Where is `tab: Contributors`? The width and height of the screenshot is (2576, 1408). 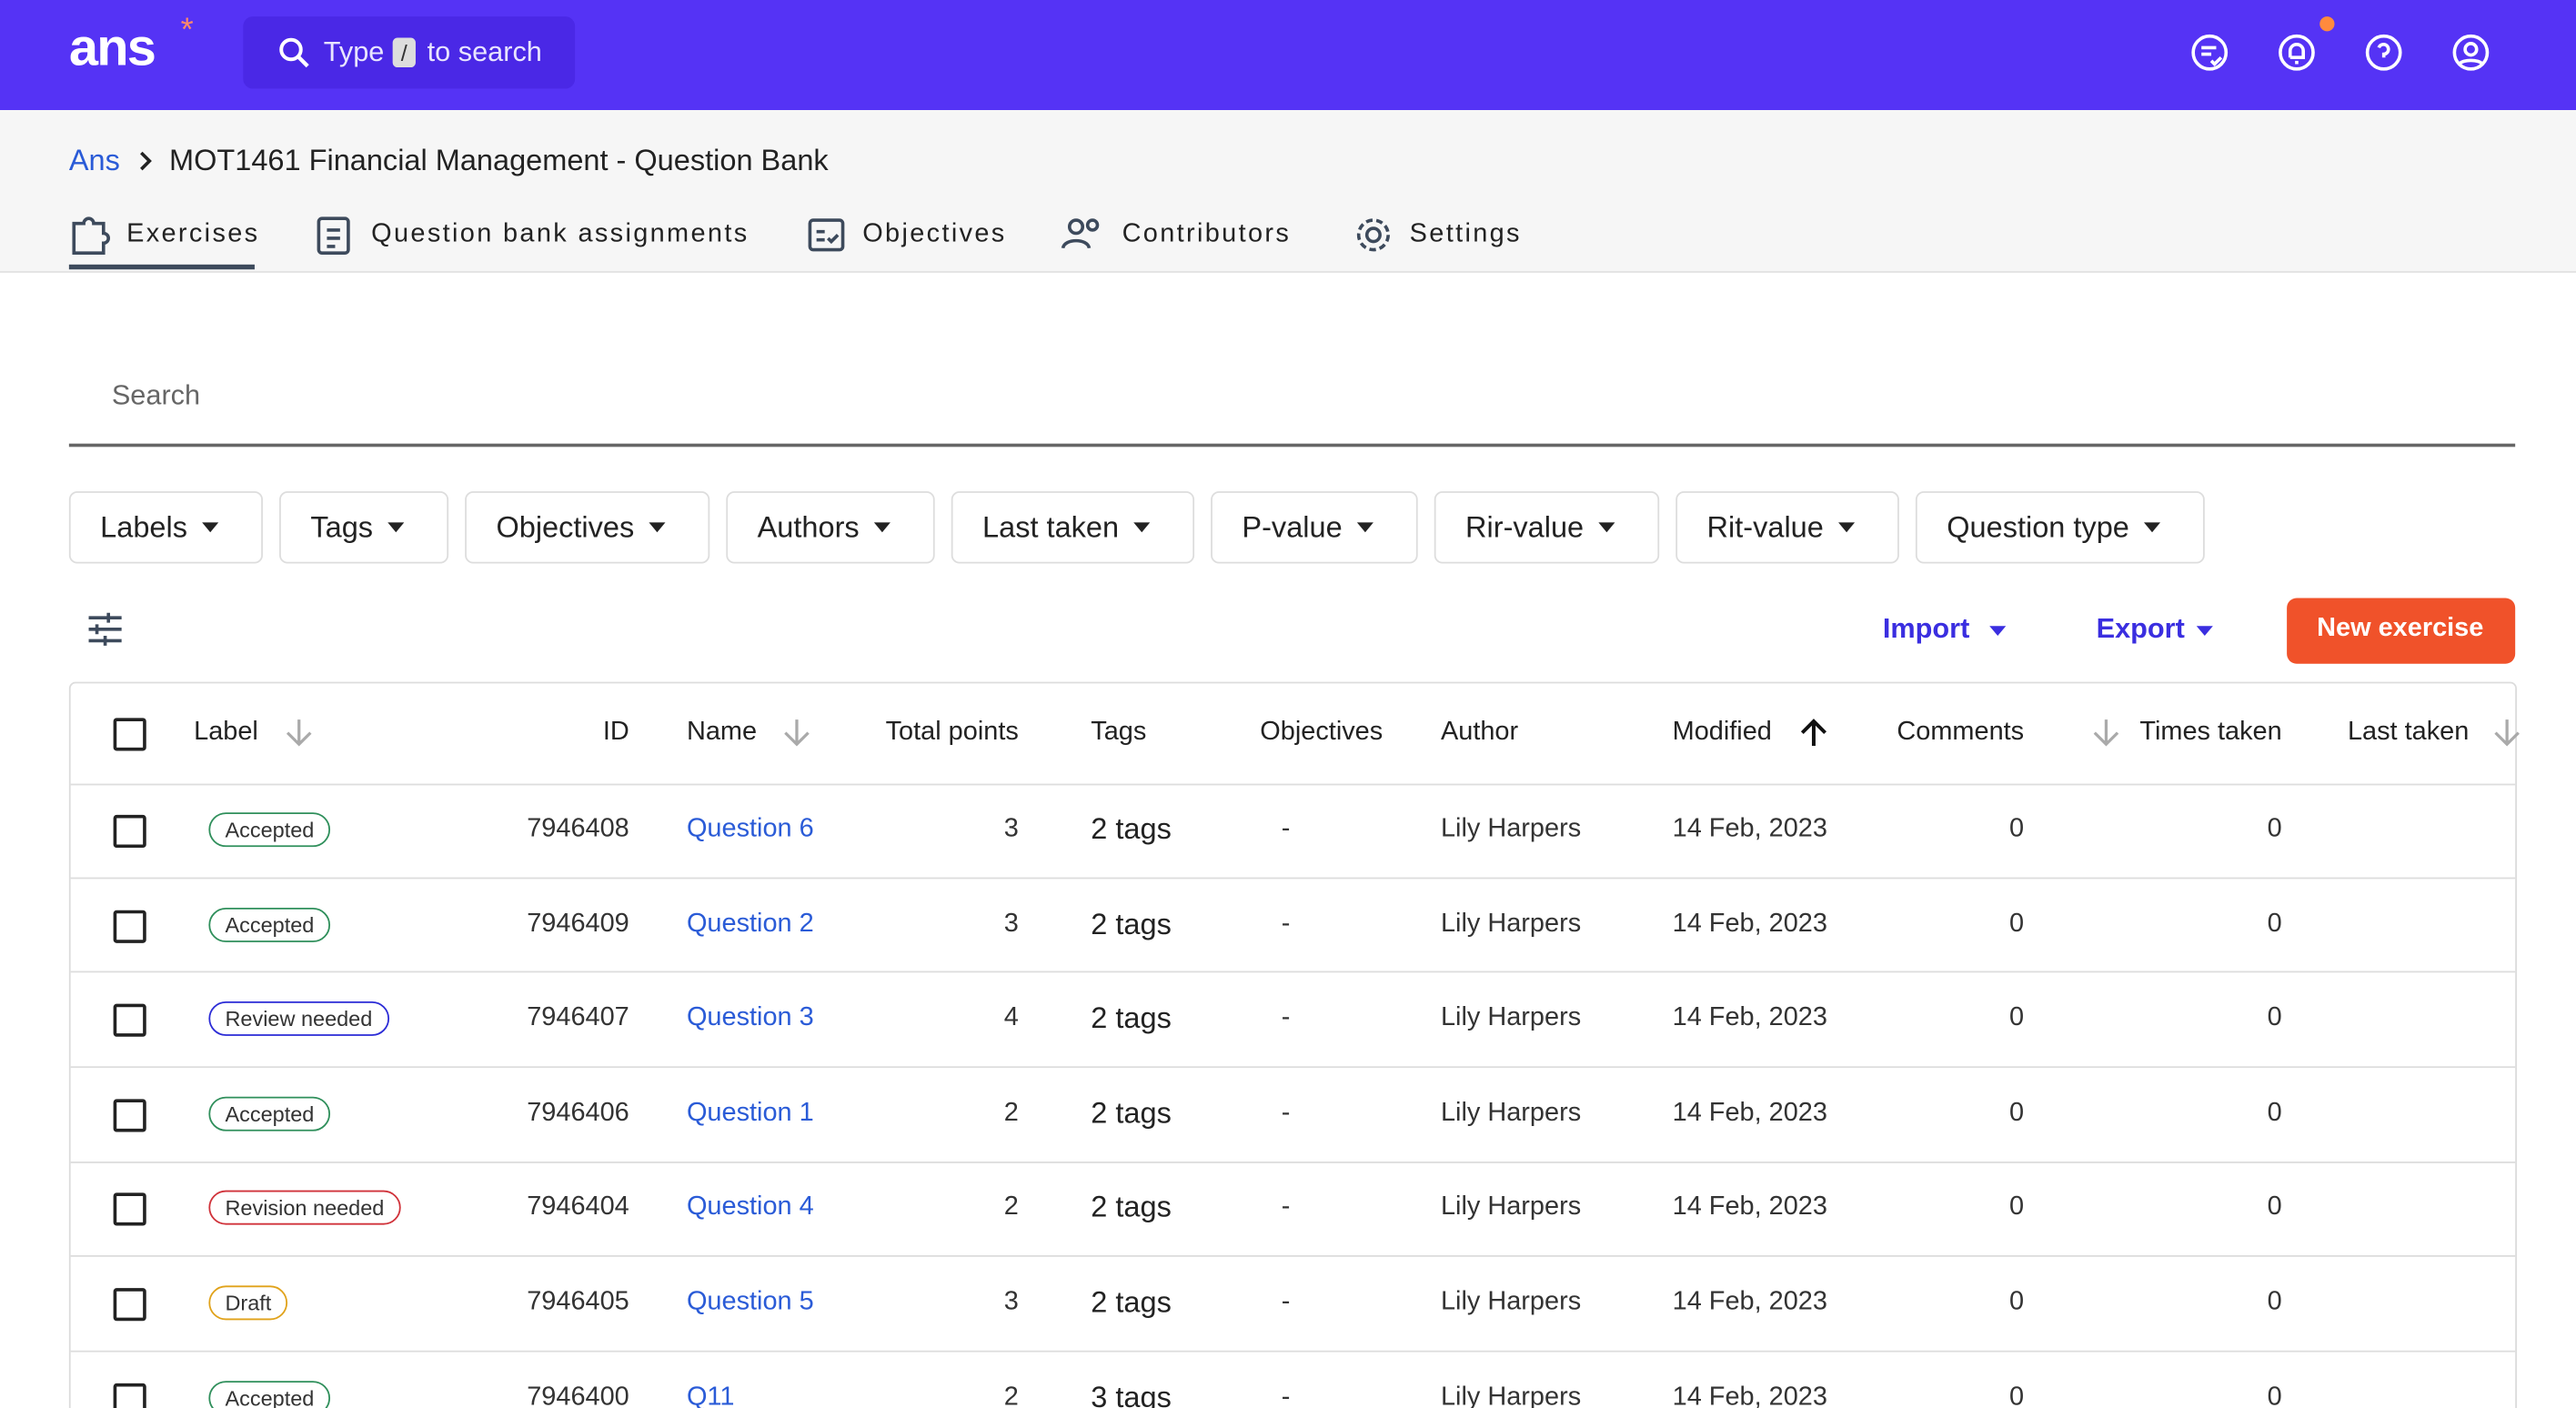 tab: Contributors is located at coordinates (1207, 234).